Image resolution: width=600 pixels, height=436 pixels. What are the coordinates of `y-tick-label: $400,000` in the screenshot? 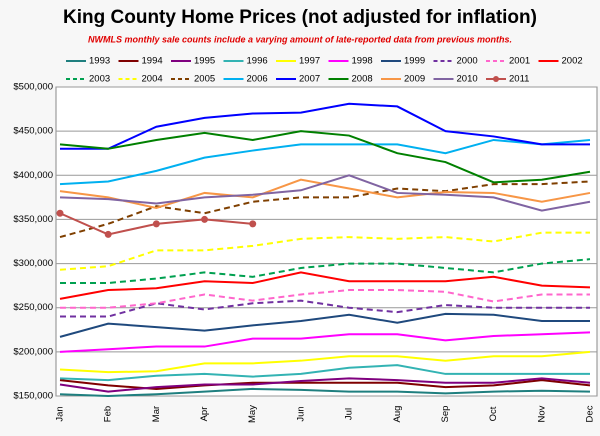 It's located at (33, 175).